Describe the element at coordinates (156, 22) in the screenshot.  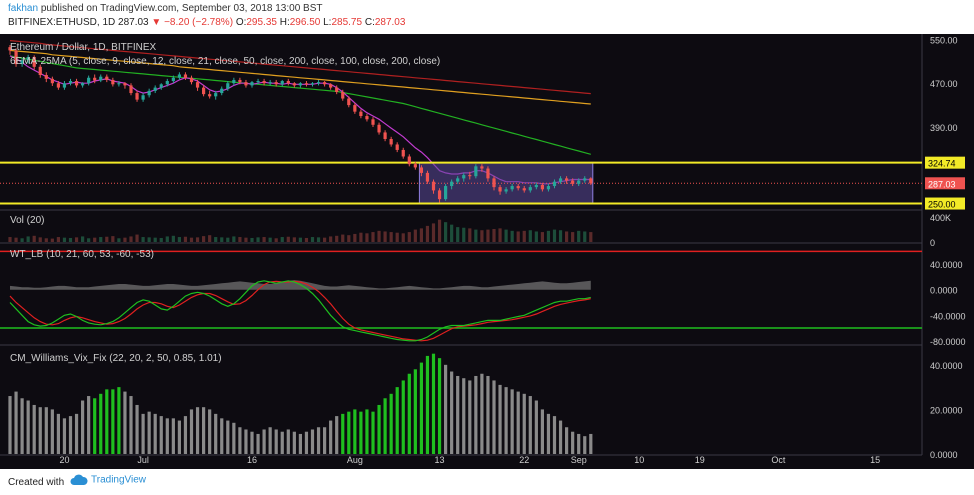
I see `down-arrow-icon: ▼` at that location.